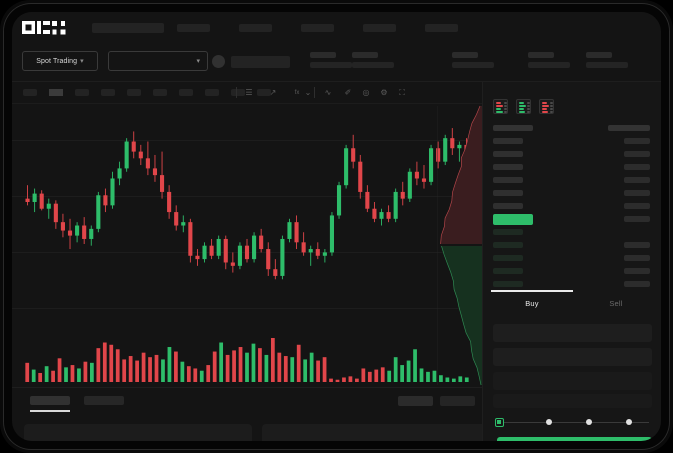 This screenshot has width=673, height=453. I want to click on toolbar-divider, so click(314, 92).